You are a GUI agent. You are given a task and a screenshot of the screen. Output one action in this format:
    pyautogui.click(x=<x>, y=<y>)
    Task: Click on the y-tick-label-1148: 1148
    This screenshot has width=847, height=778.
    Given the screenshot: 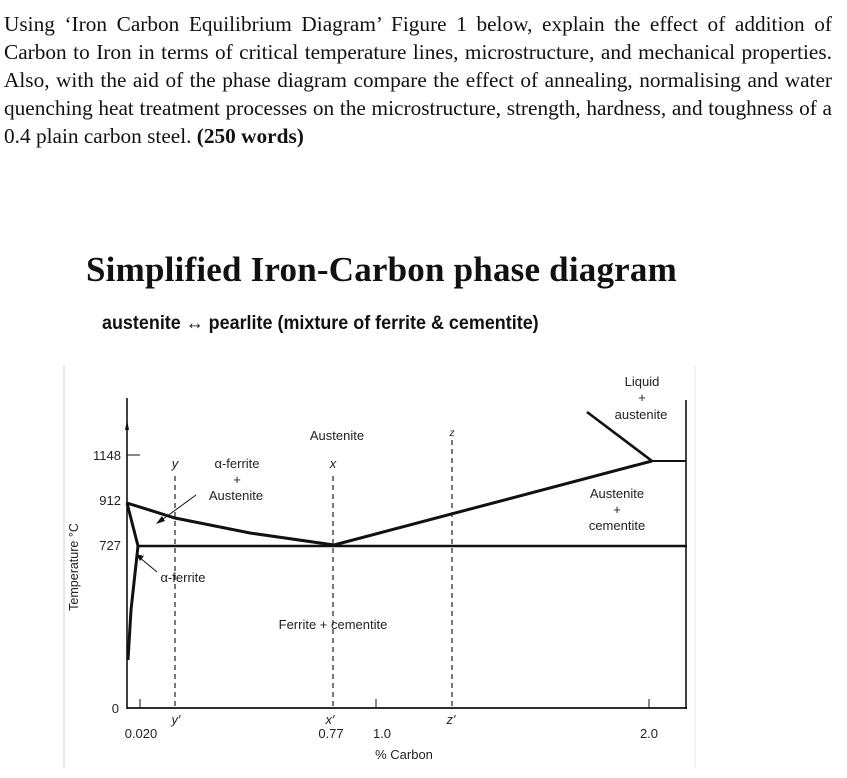 What is the action you would take?
    pyautogui.click(x=107, y=455)
    